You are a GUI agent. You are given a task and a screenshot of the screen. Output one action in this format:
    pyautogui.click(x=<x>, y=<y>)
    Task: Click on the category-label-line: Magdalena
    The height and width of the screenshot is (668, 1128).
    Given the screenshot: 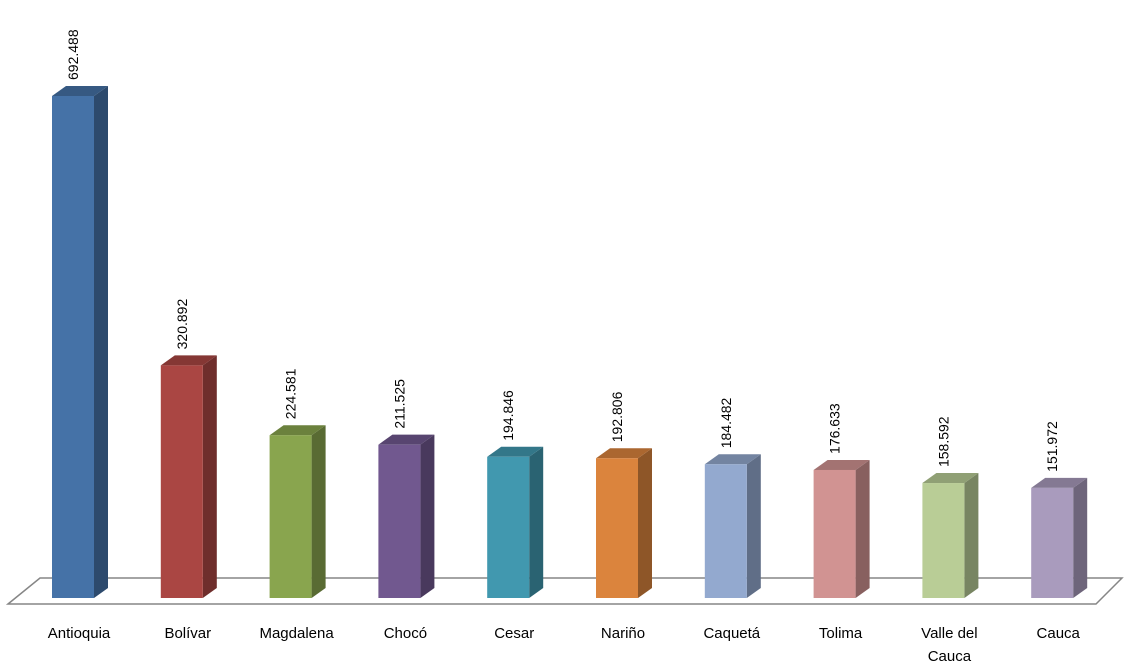 What is the action you would take?
    pyautogui.click(x=296, y=633)
    